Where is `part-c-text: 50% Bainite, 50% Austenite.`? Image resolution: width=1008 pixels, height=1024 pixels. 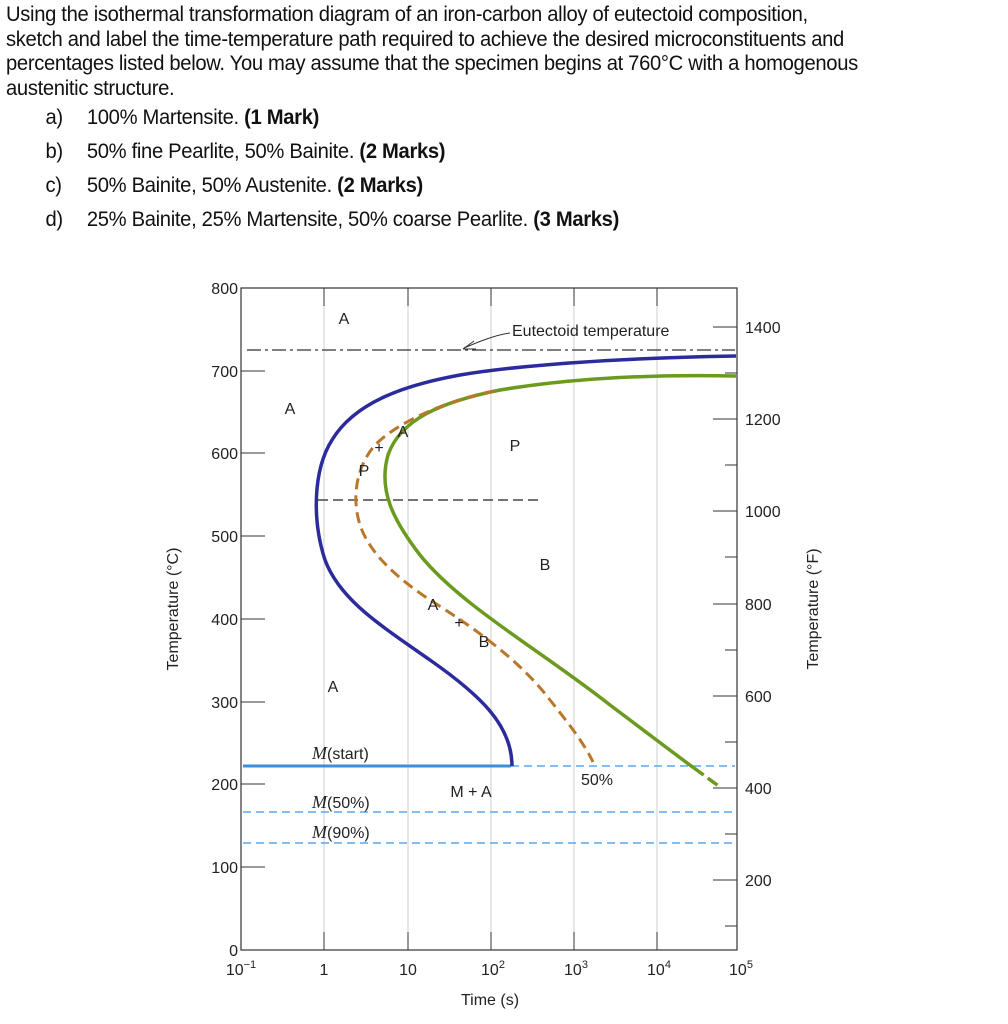
part-c-text: 50% Bainite, 50% Austenite. is located at coordinates (209, 185).